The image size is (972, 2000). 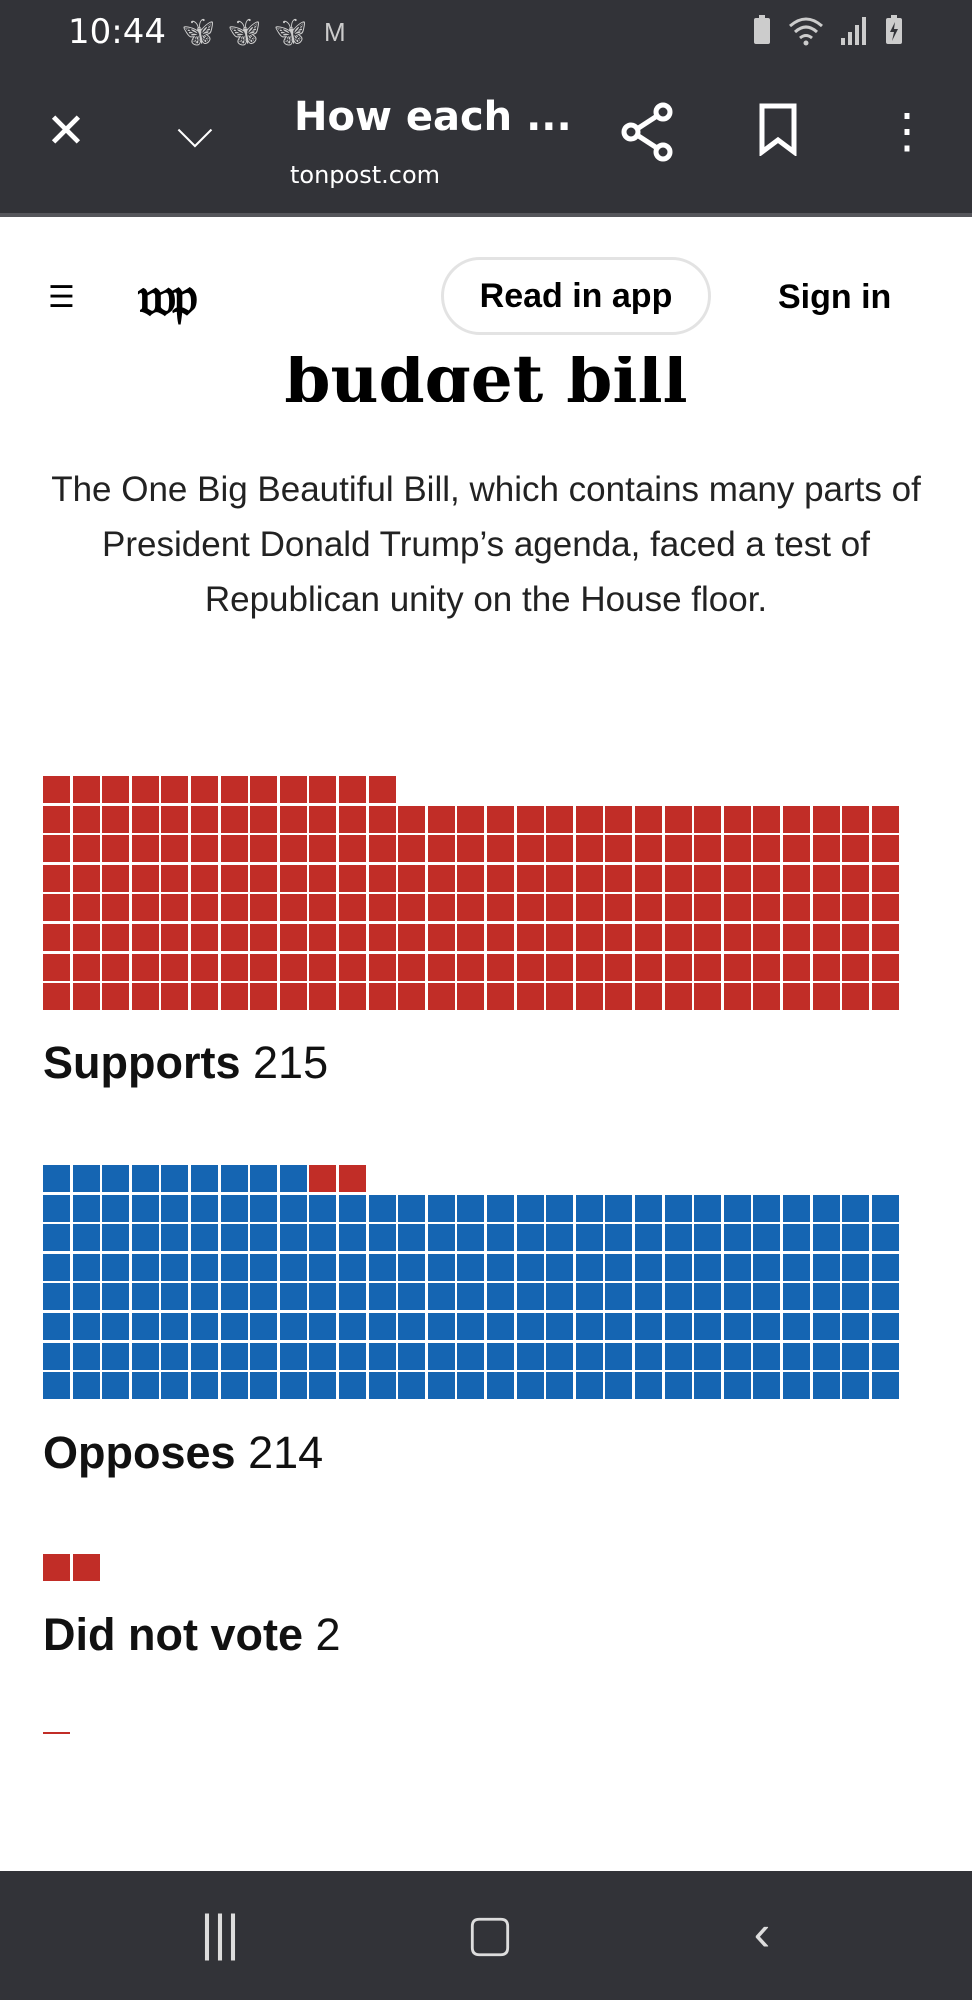 I want to click on read-in-app-button: Read in app, so click(x=576, y=296).